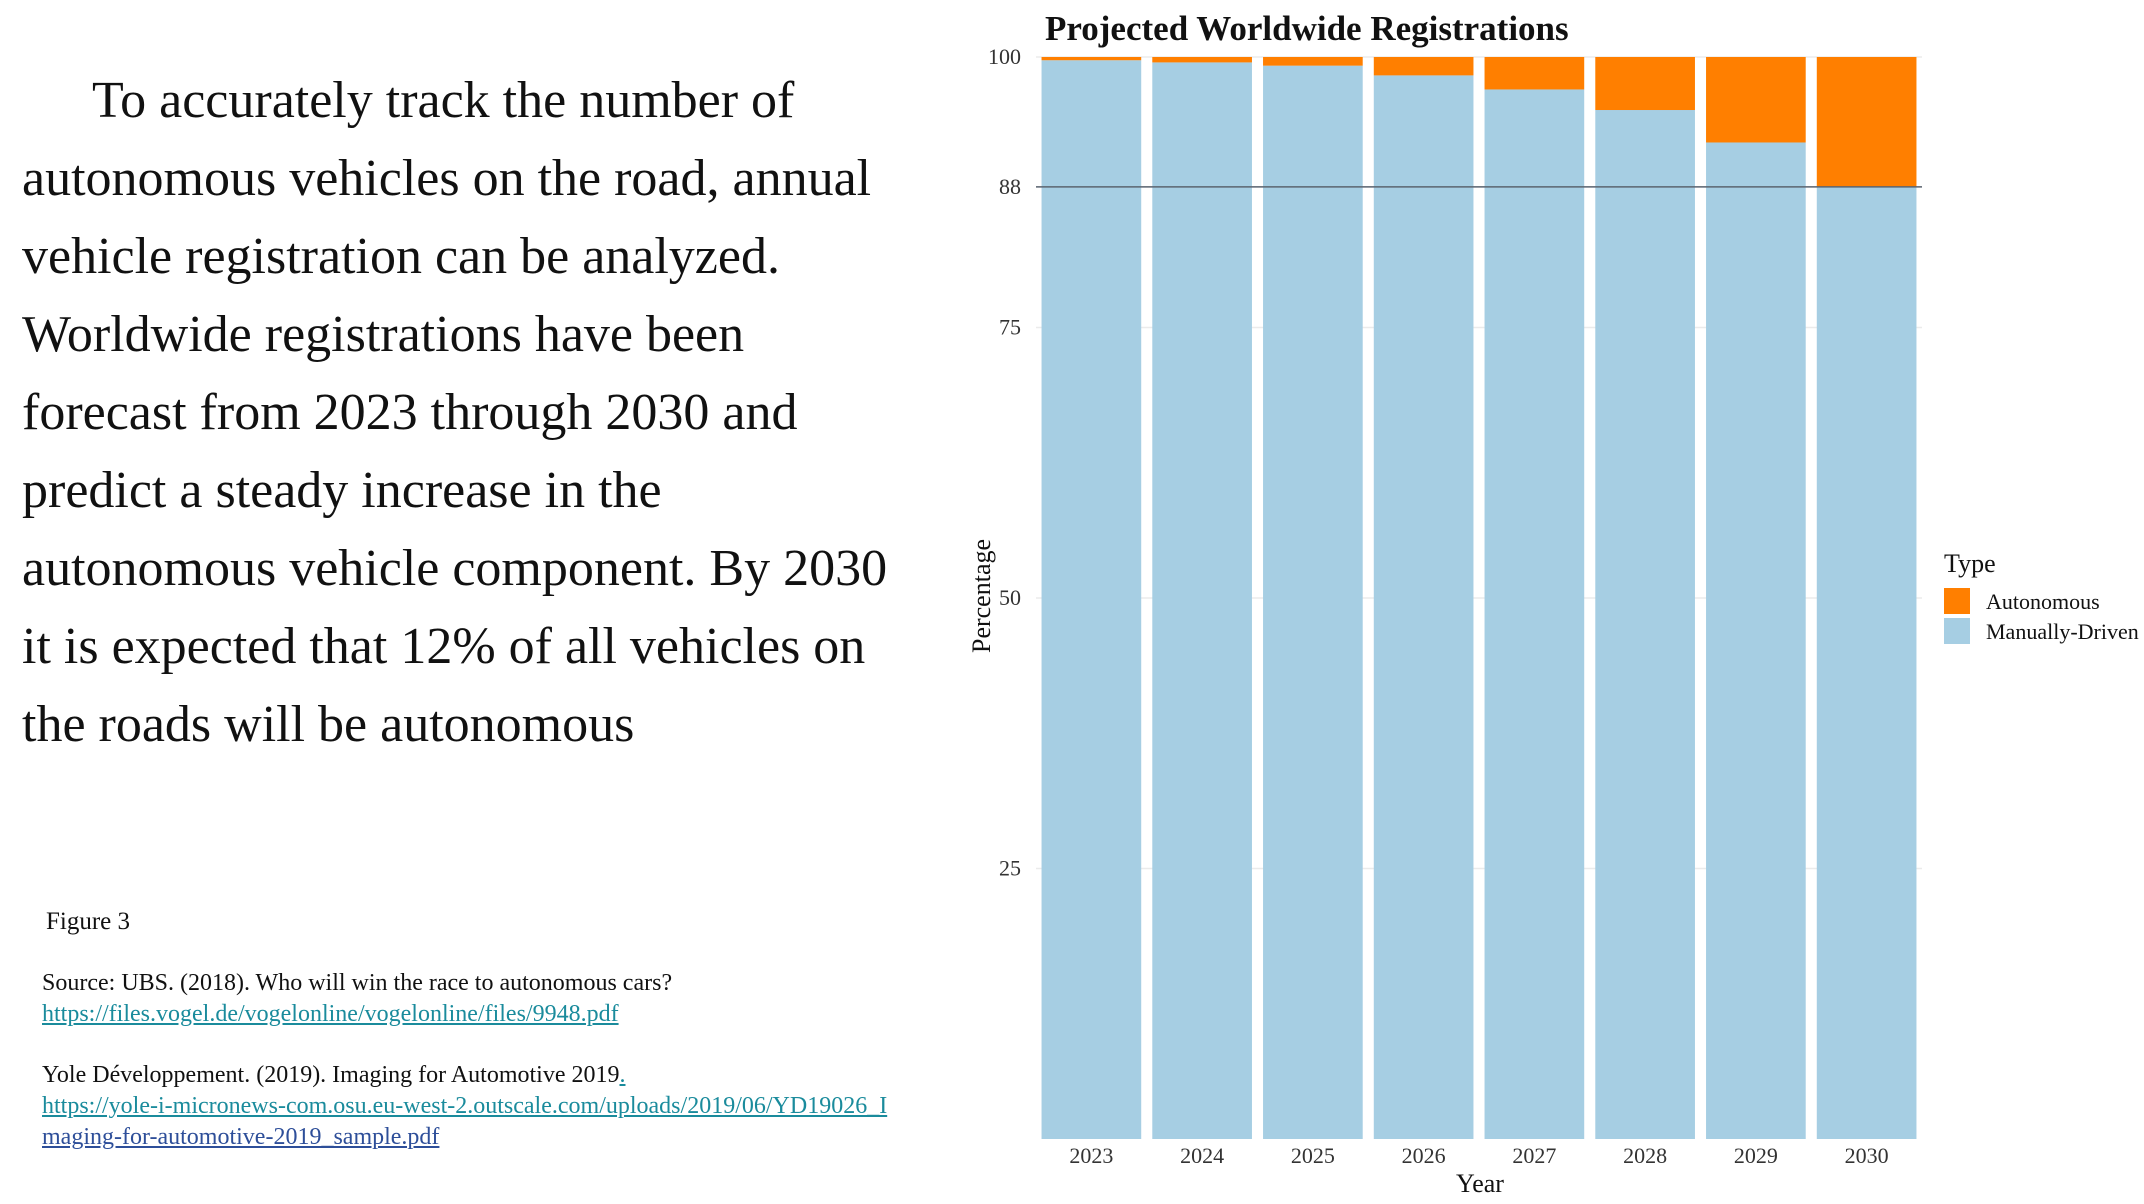 The width and height of the screenshot is (2144, 1204). Describe the element at coordinates (1010, 868) in the screenshot. I see `y-tick-label: 25` at that location.